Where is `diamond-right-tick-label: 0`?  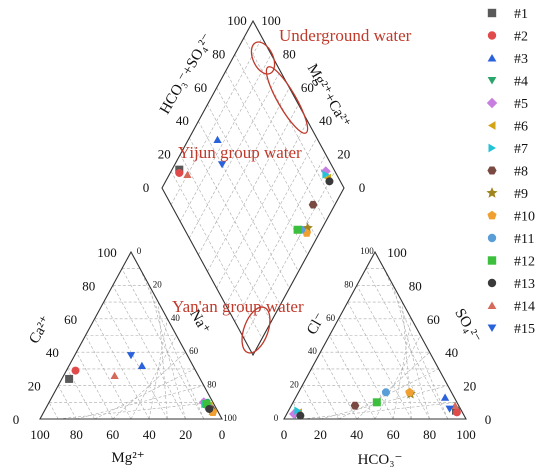 diamond-right-tick-label: 0 is located at coordinates (362, 187).